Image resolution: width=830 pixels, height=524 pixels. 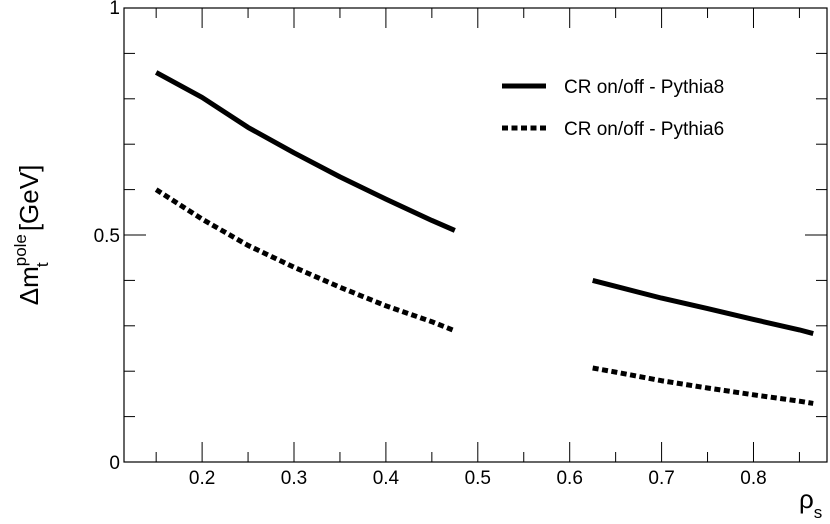 What do you see at coordinates (661, 478) in the screenshot?
I see `x-tick-label: 0.7` at bounding box center [661, 478].